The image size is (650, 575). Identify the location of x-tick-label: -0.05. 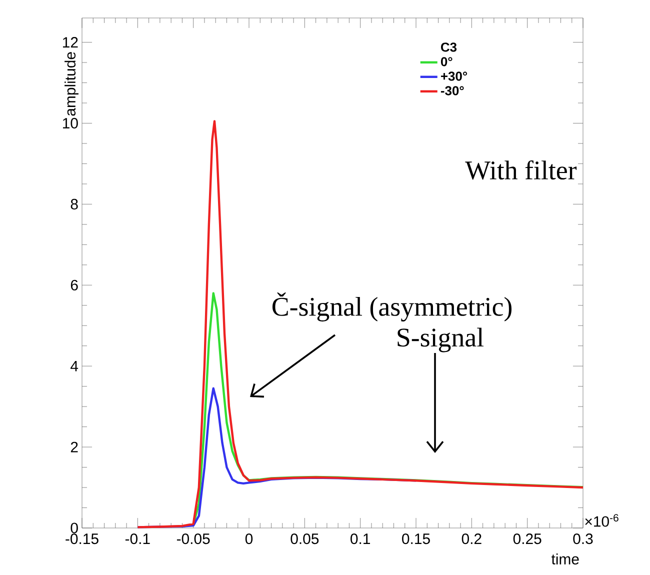
(193, 539).